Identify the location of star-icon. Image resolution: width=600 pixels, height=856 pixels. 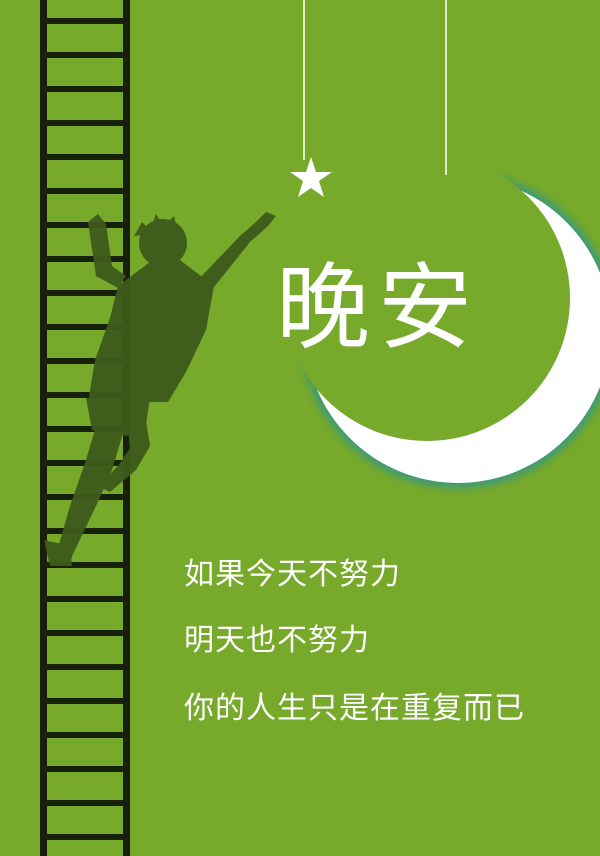
(311, 177).